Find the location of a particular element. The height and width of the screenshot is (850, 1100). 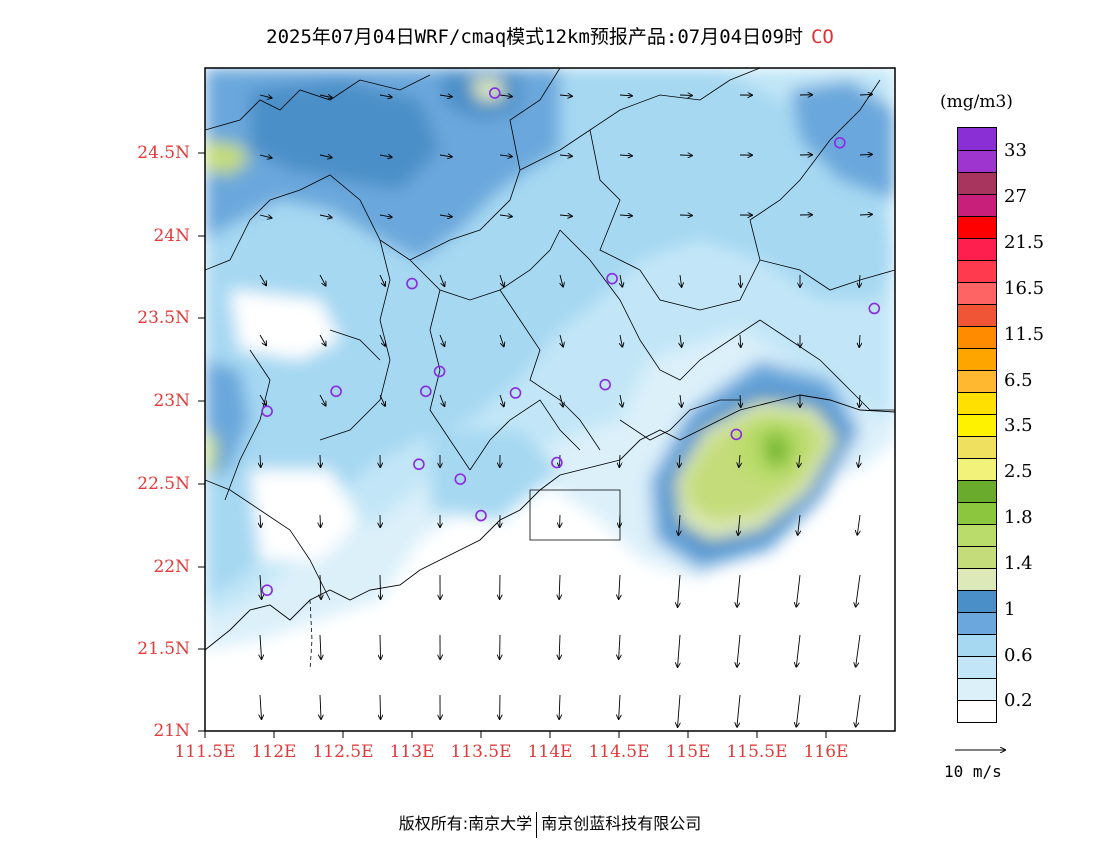

lat-label-23: 23N is located at coordinates (171, 401).